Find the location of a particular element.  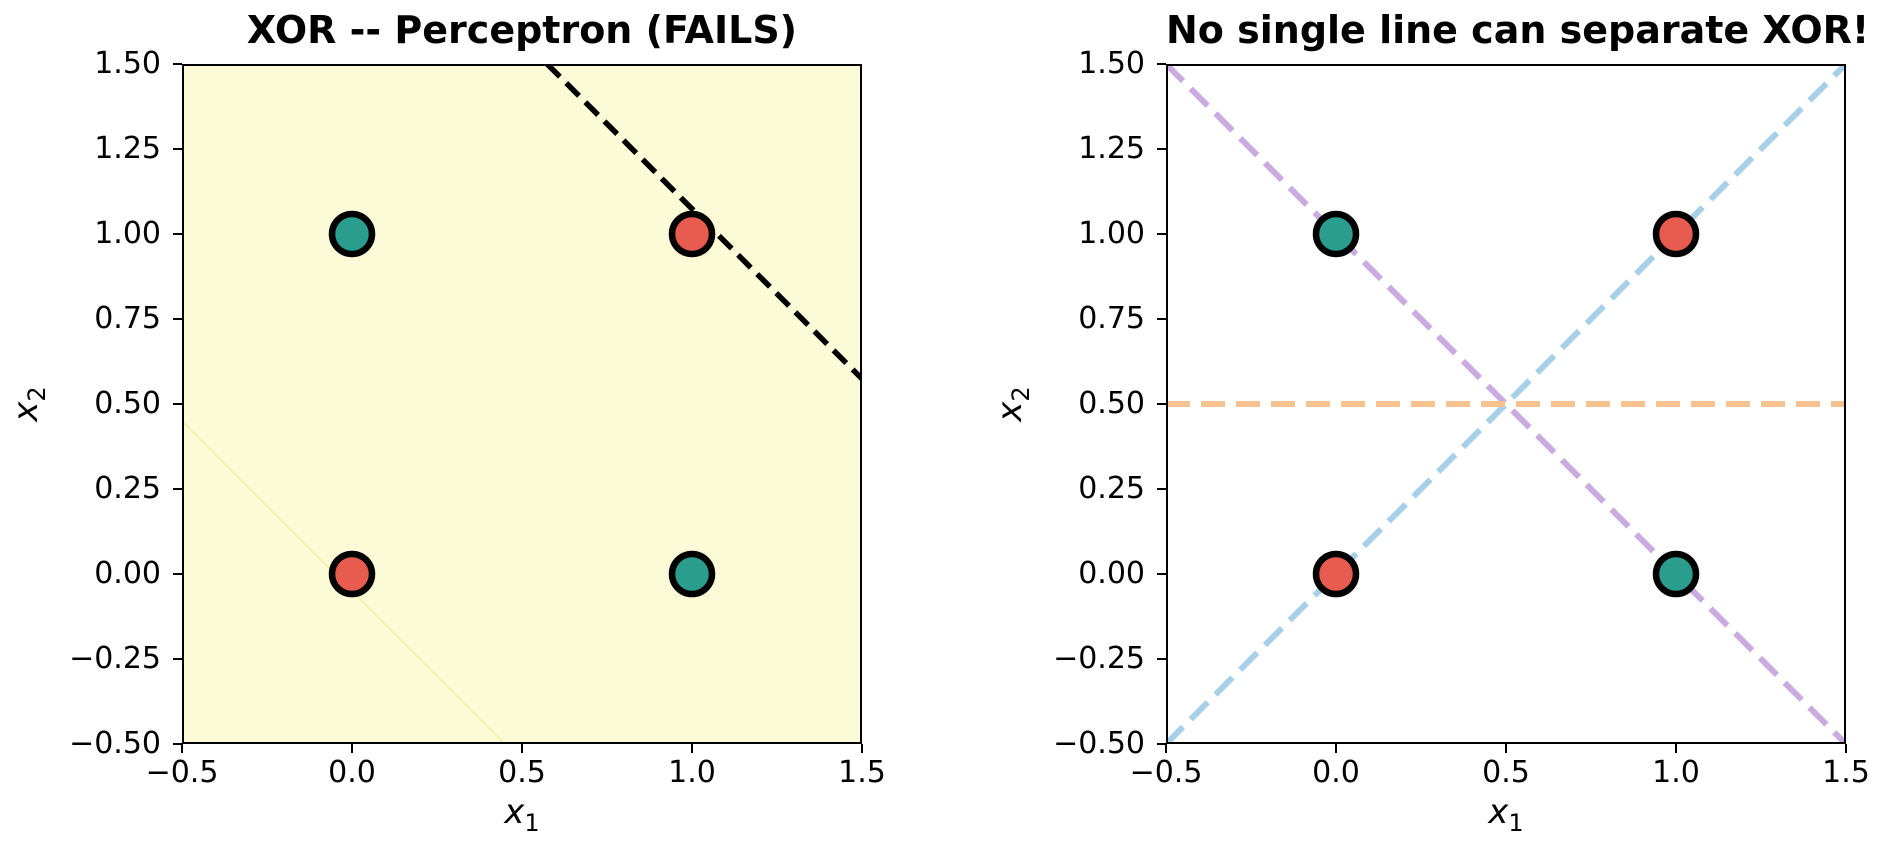

x-axis-label-left: x1 is located at coordinates (522, 817).